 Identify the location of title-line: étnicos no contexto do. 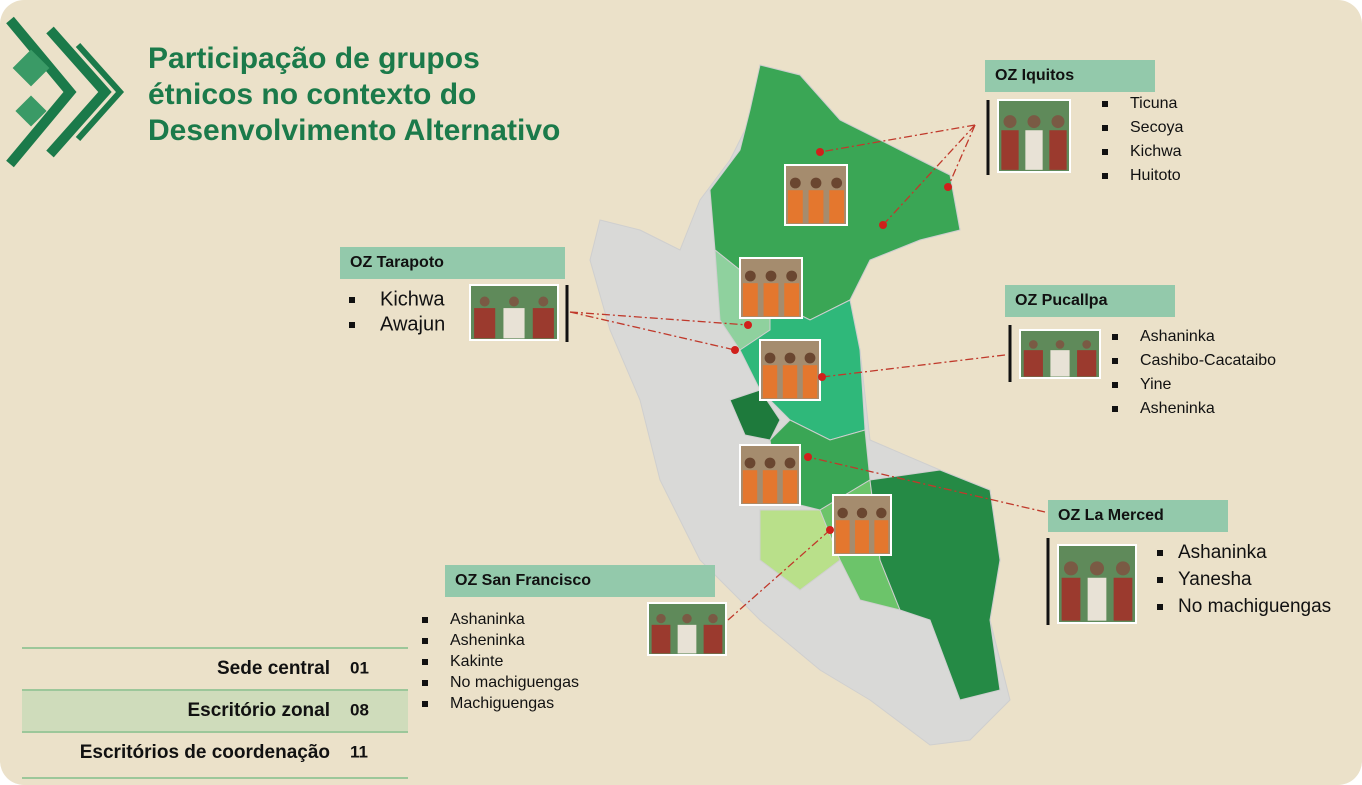
(312, 94).